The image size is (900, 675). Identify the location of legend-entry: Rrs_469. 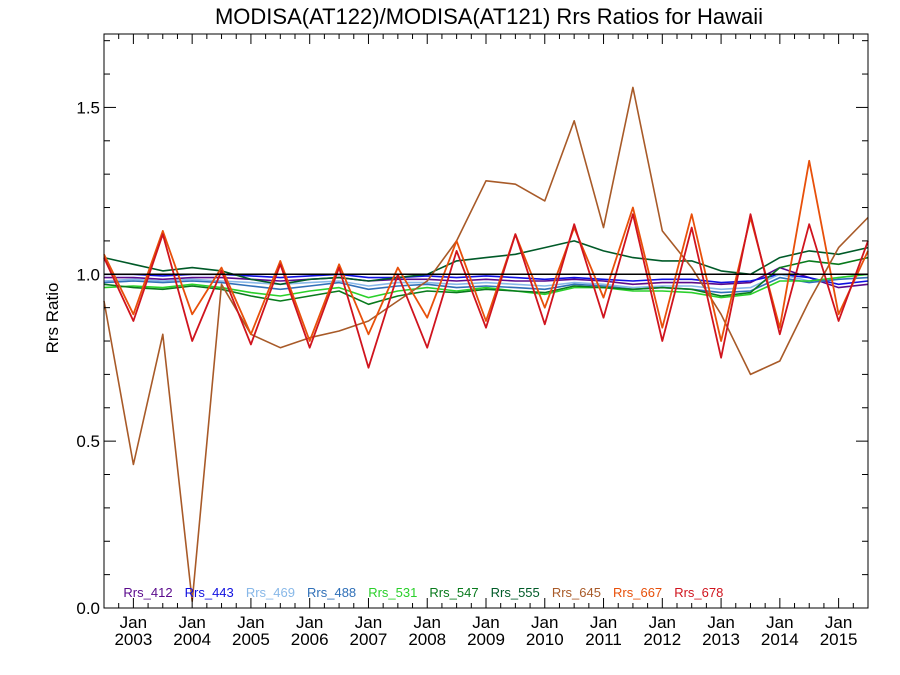
(270, 592).